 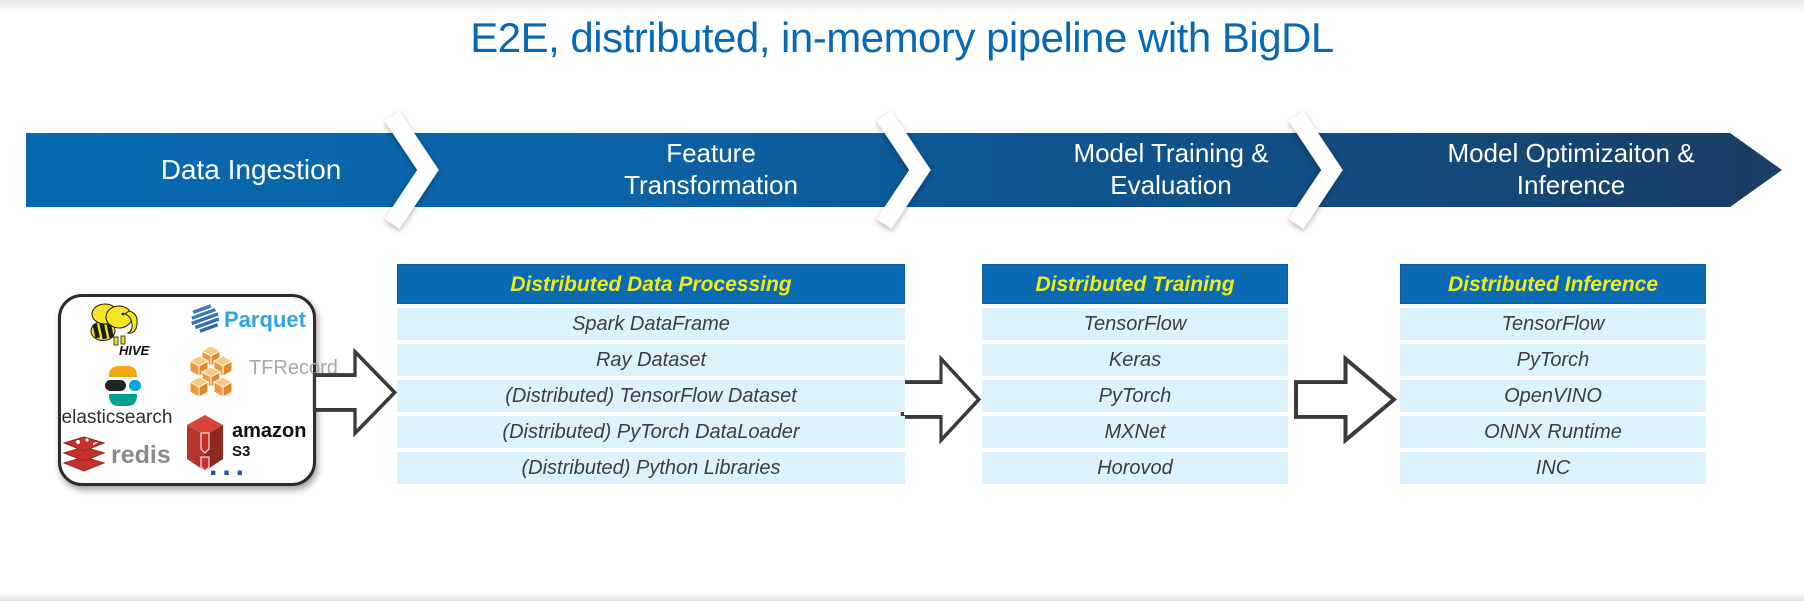 What do you see at coordinates (205, 318) in the screenshot?
I see `parquet-icon` at bounding box center [205, 318].